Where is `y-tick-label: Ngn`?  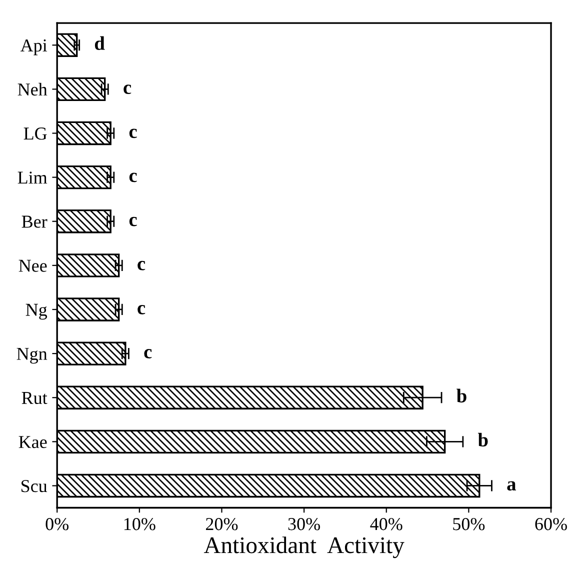 y-tick-label: Ngn is located at coordinates (32, 356).